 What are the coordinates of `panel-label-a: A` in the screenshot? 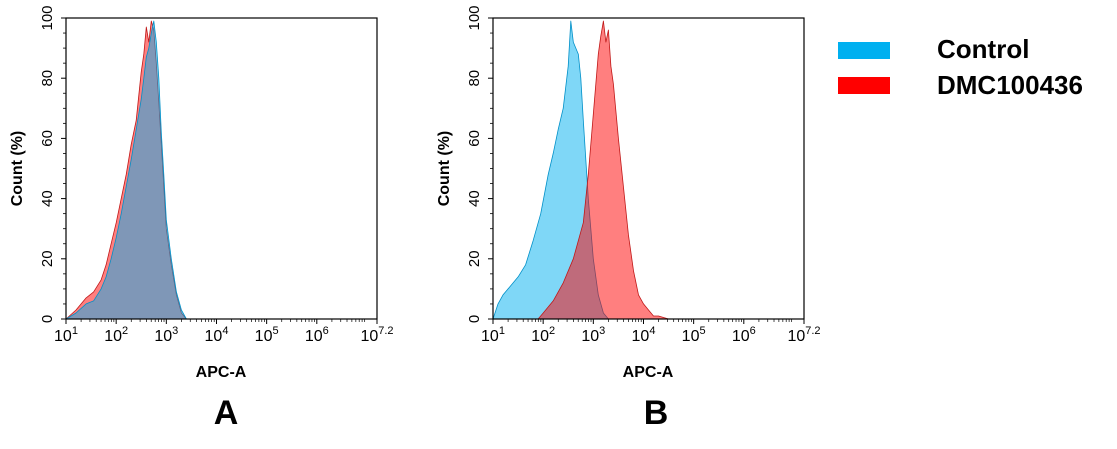 It's located at (226, 413).